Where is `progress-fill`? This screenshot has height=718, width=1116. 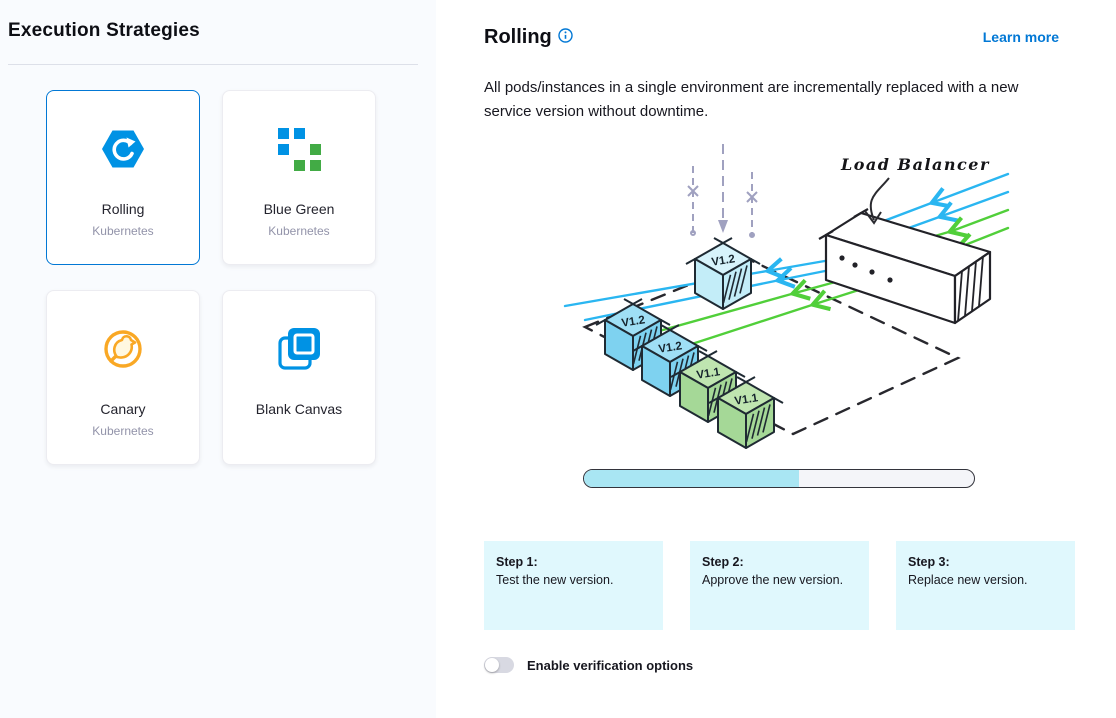 progress-fill is located at coordinates (691, 478).